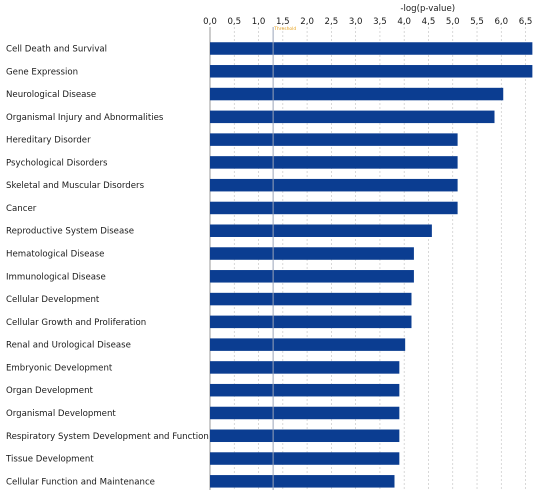 The width and height of the screenshot is (550, 498). Describe the element at coordinates (48, 141) in the screenshot. I see `category-label: Hereditary Disorder` at that location.